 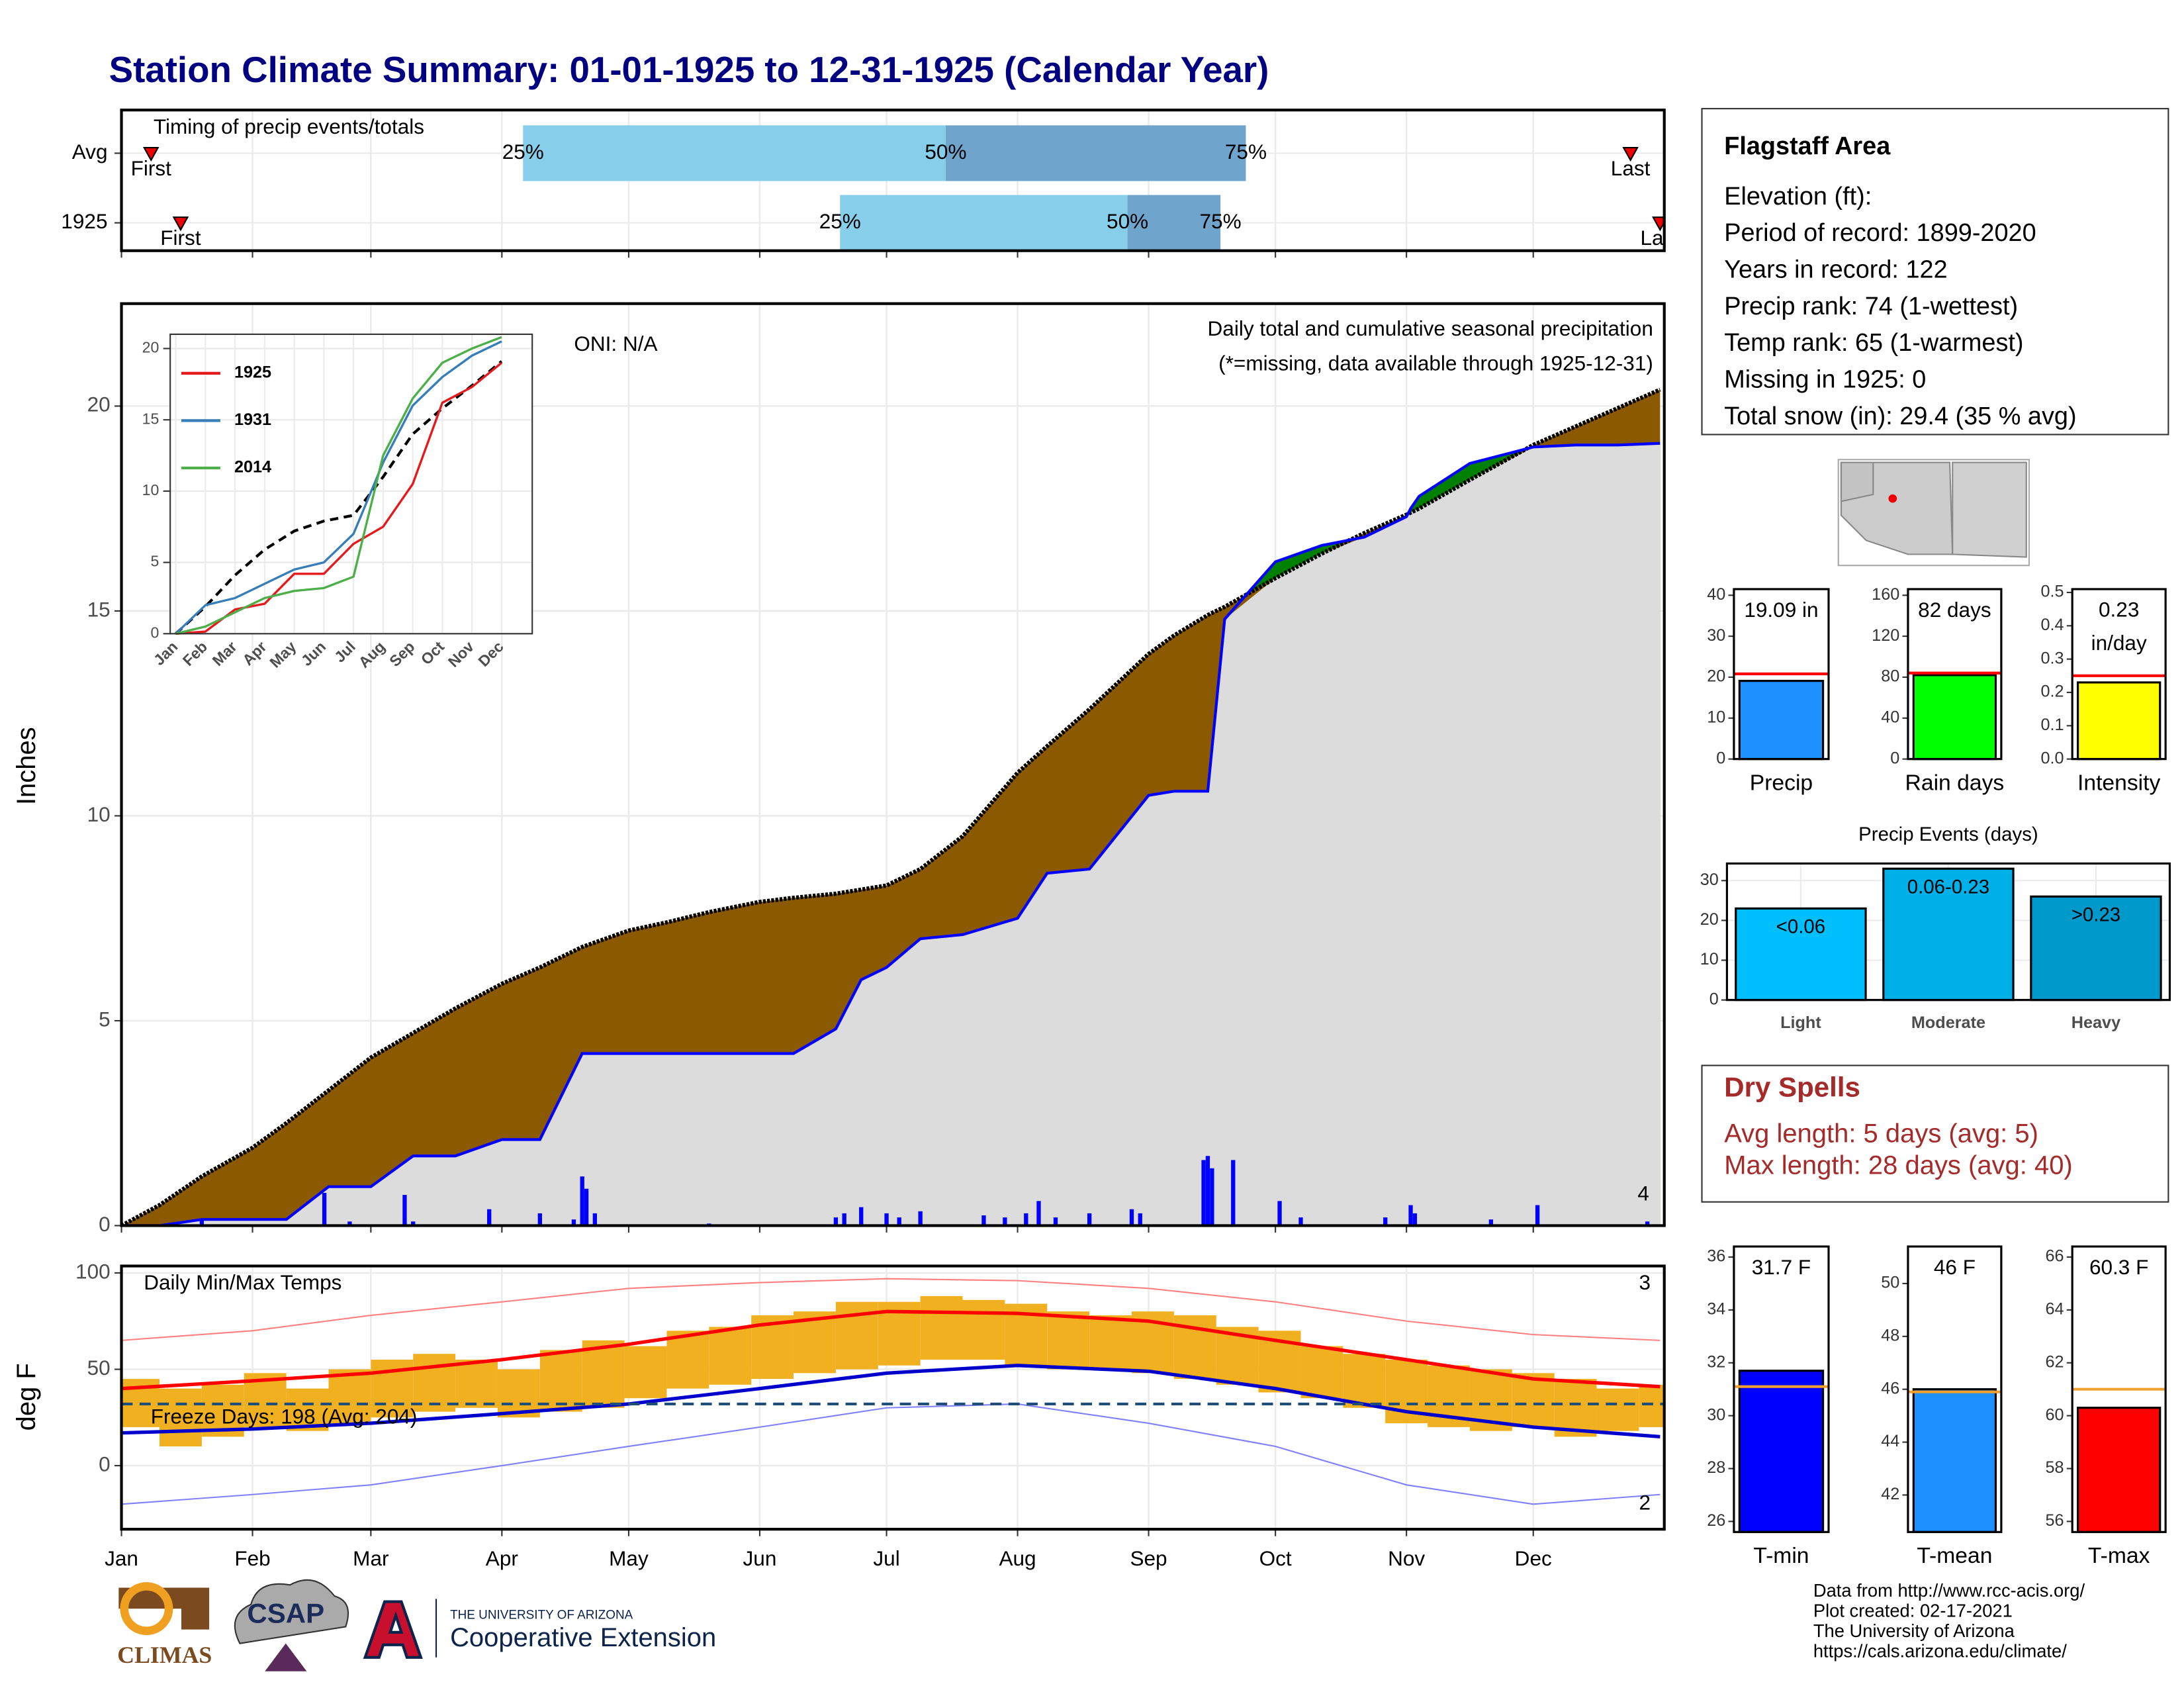 I want to click on y-tick-label: 40, so click(x=1890, y=717).